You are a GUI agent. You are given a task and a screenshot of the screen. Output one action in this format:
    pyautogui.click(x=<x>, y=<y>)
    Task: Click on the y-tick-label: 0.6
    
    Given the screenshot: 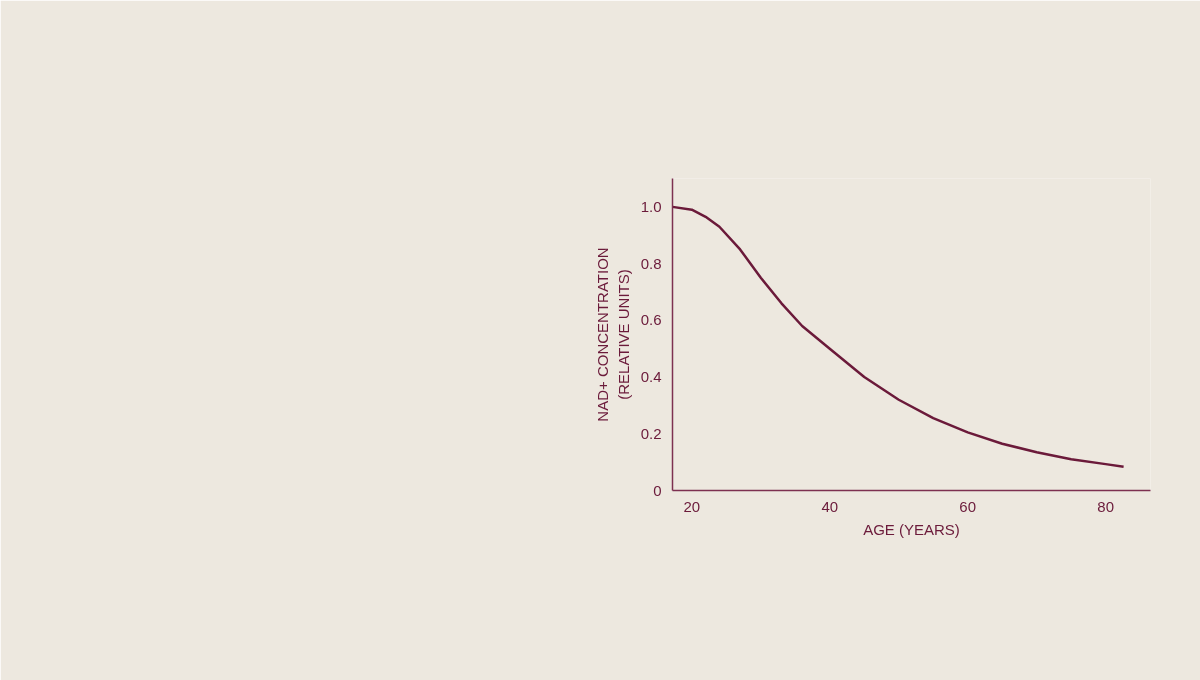 What is the action you would take?
    pyautogui.click(x=651, y=320)
    